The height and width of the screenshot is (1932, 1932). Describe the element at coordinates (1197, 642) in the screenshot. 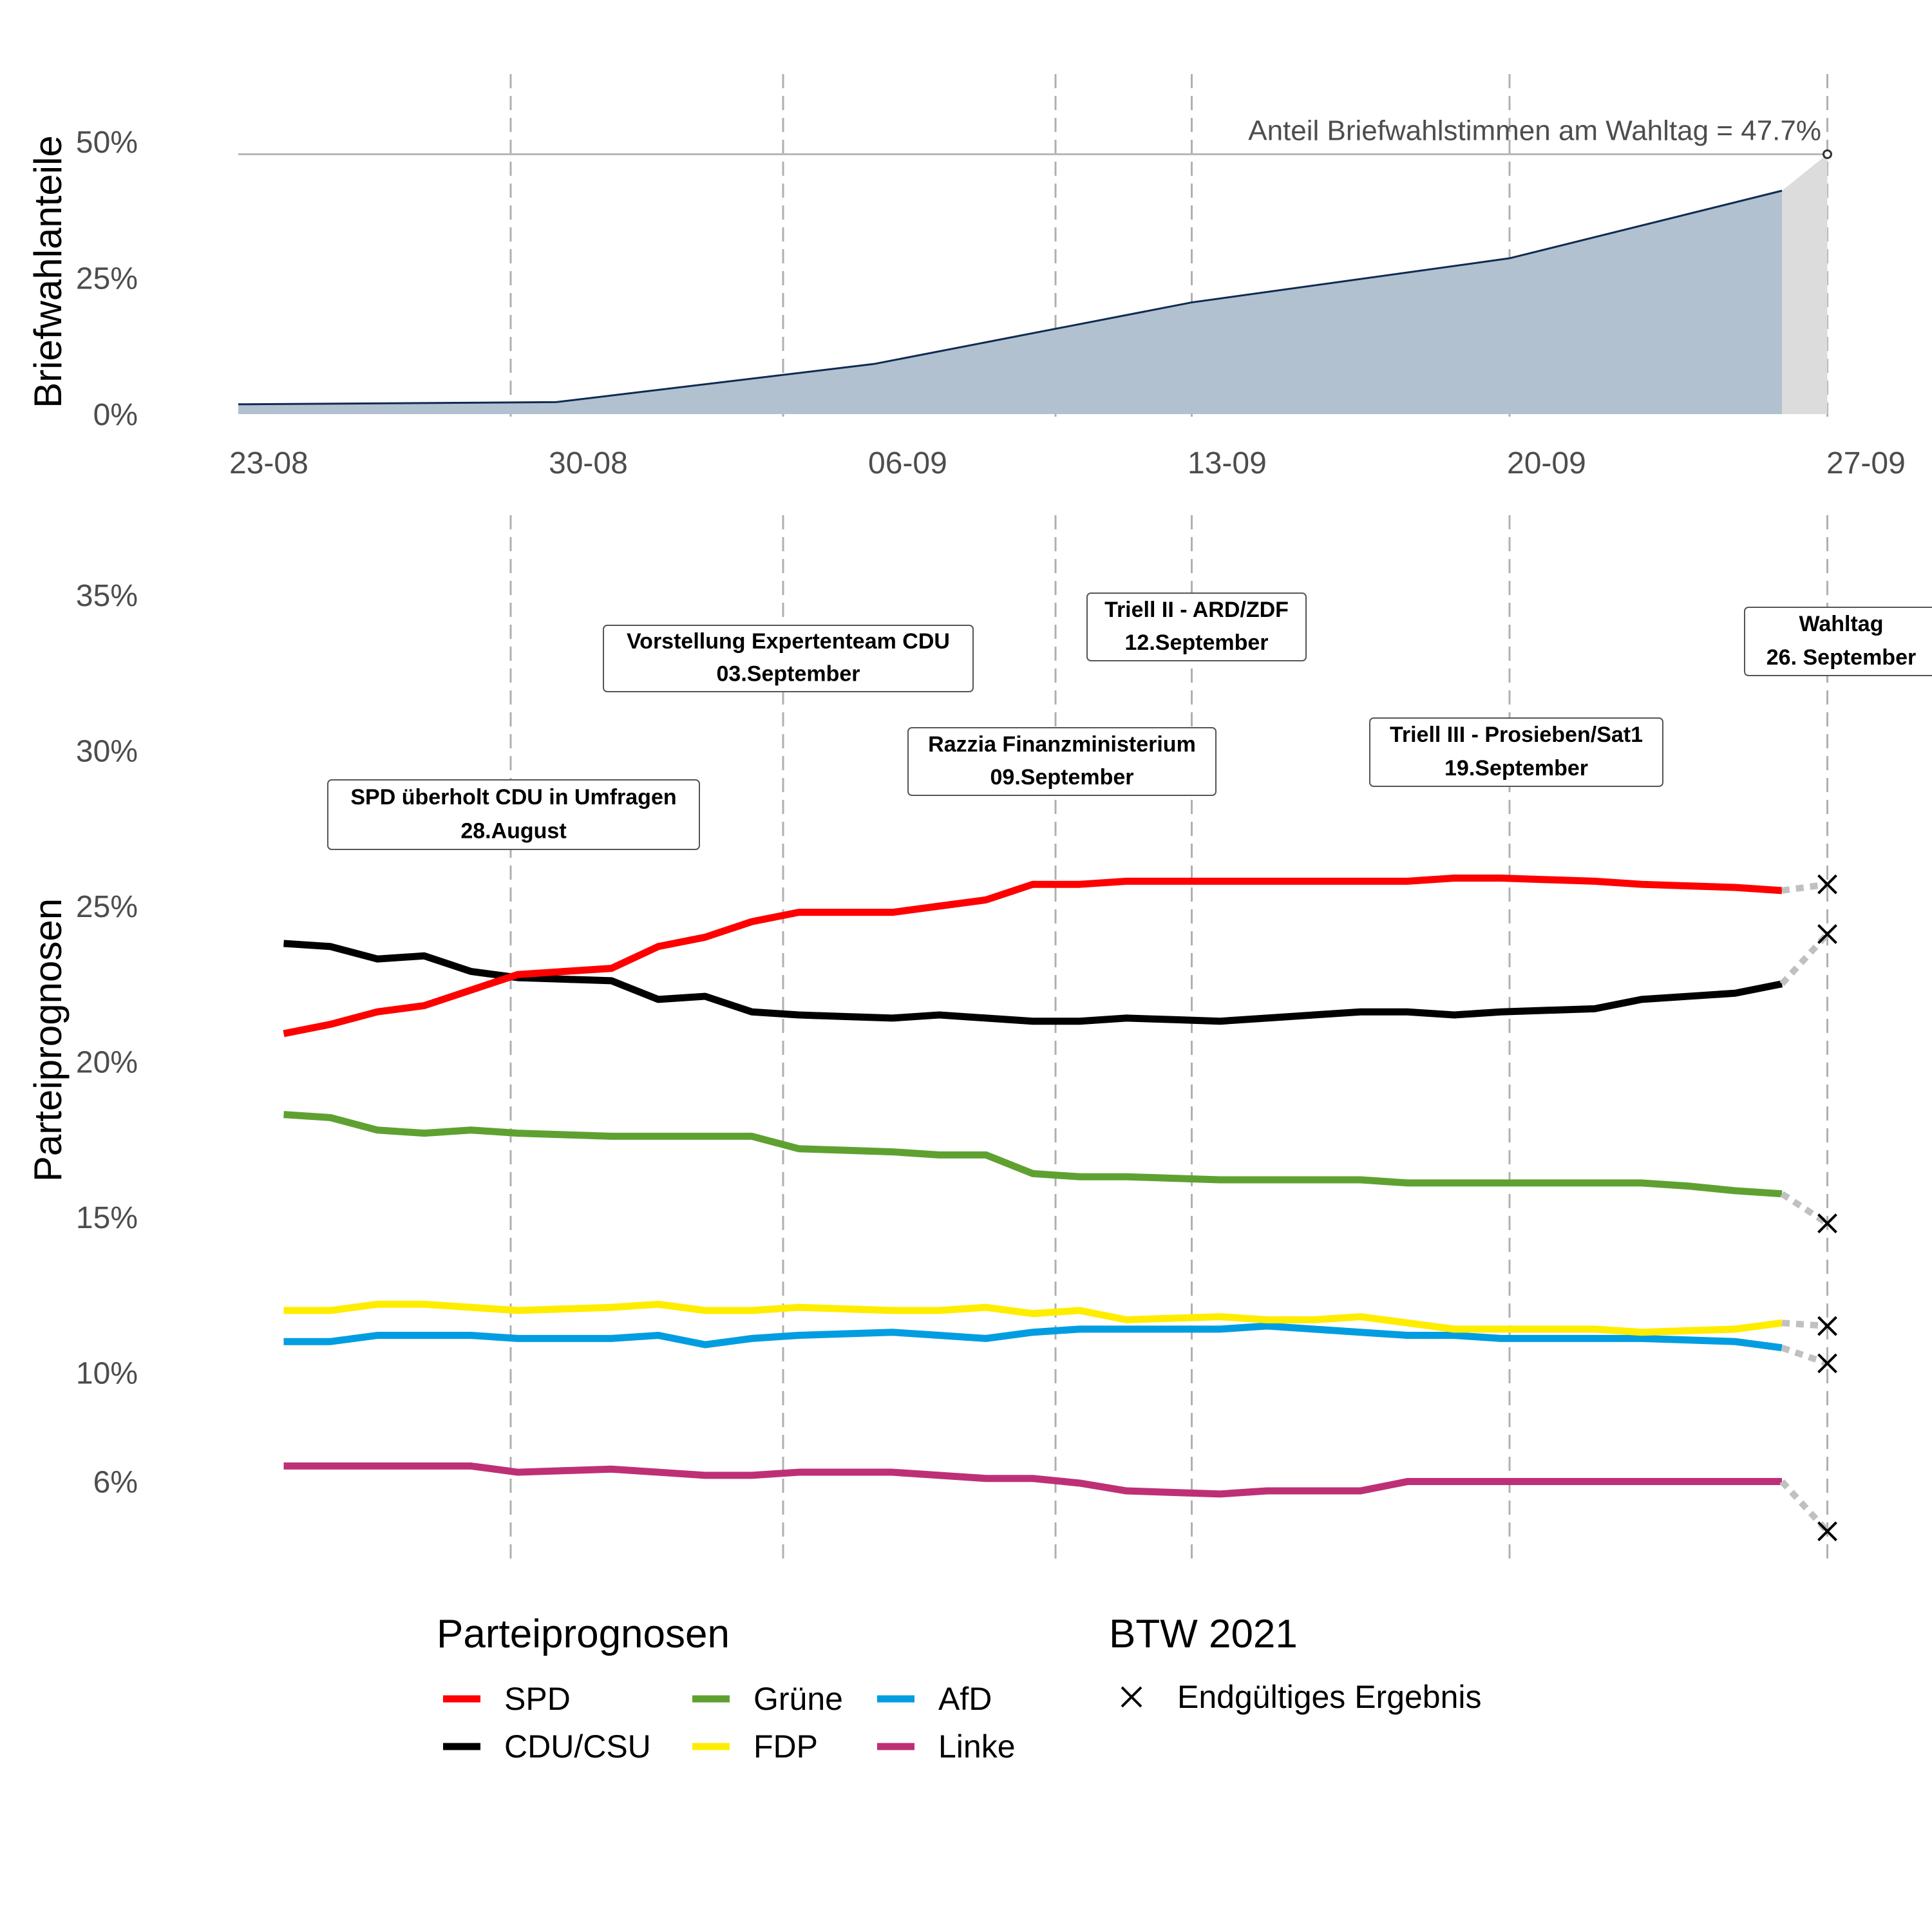

I see `event-date: 12.September` at that location.